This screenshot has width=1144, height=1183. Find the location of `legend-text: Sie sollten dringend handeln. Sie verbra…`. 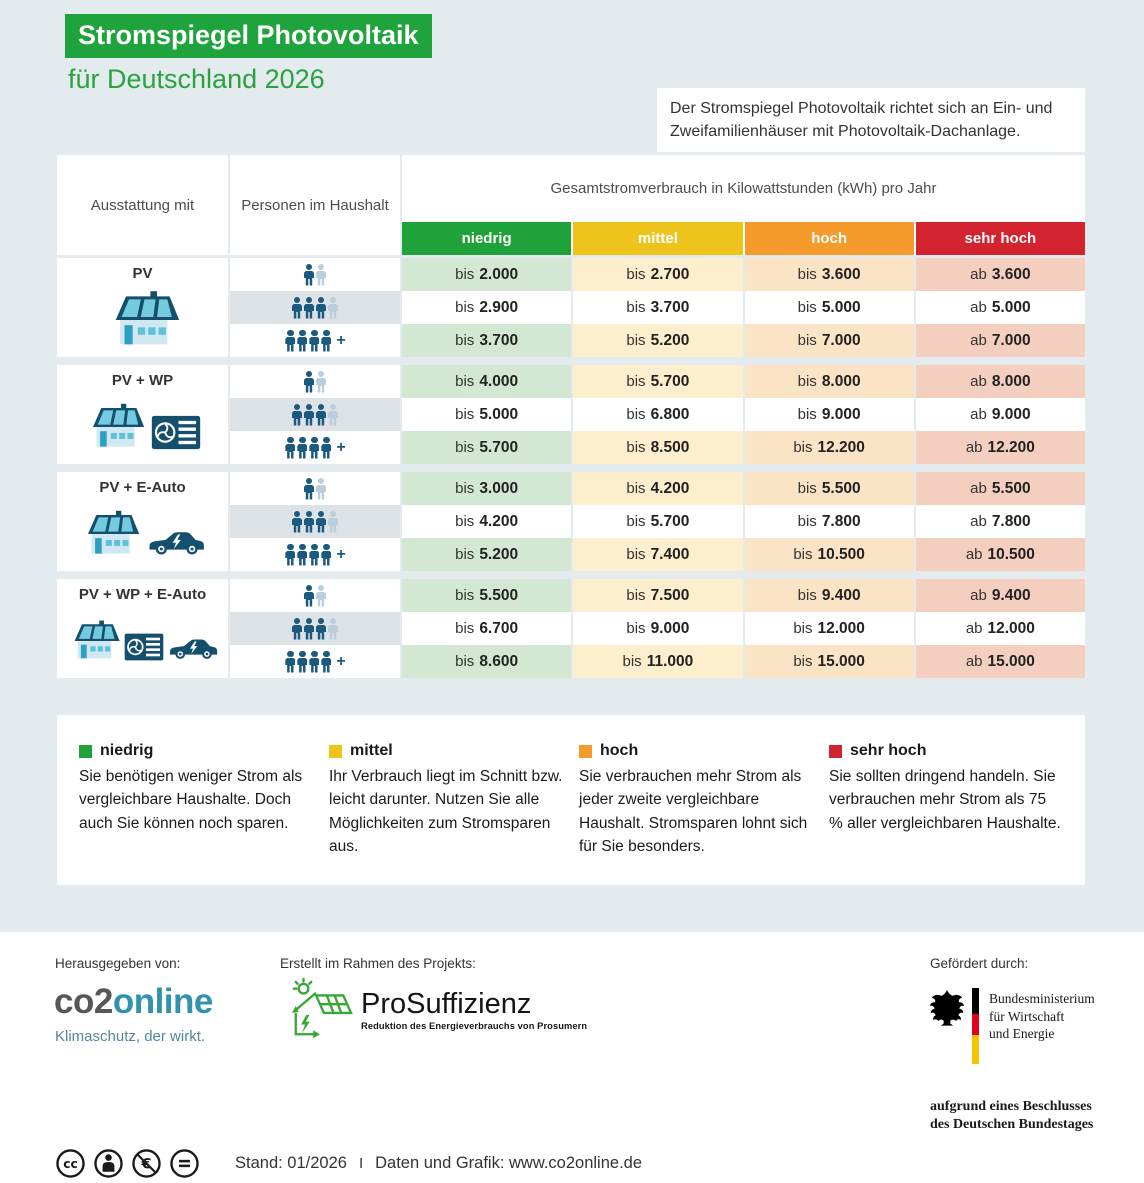

legend-text: Sie sollten dringend handeln. Sie verbra… is located at coordinates (945, 800).